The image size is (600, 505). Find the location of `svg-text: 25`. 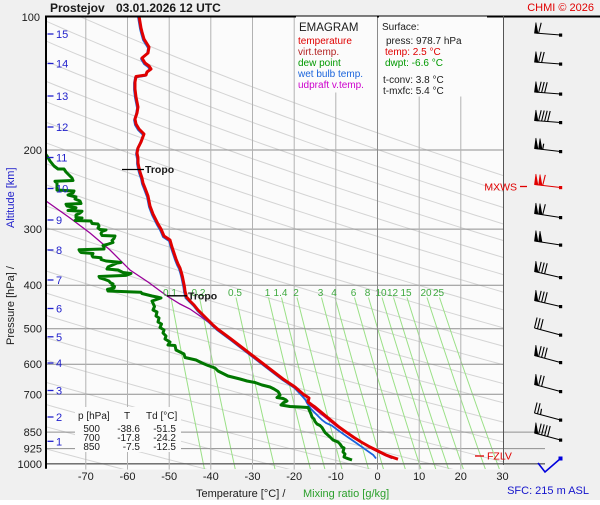

svg-text: 25 is located at coordinates (439, 293).